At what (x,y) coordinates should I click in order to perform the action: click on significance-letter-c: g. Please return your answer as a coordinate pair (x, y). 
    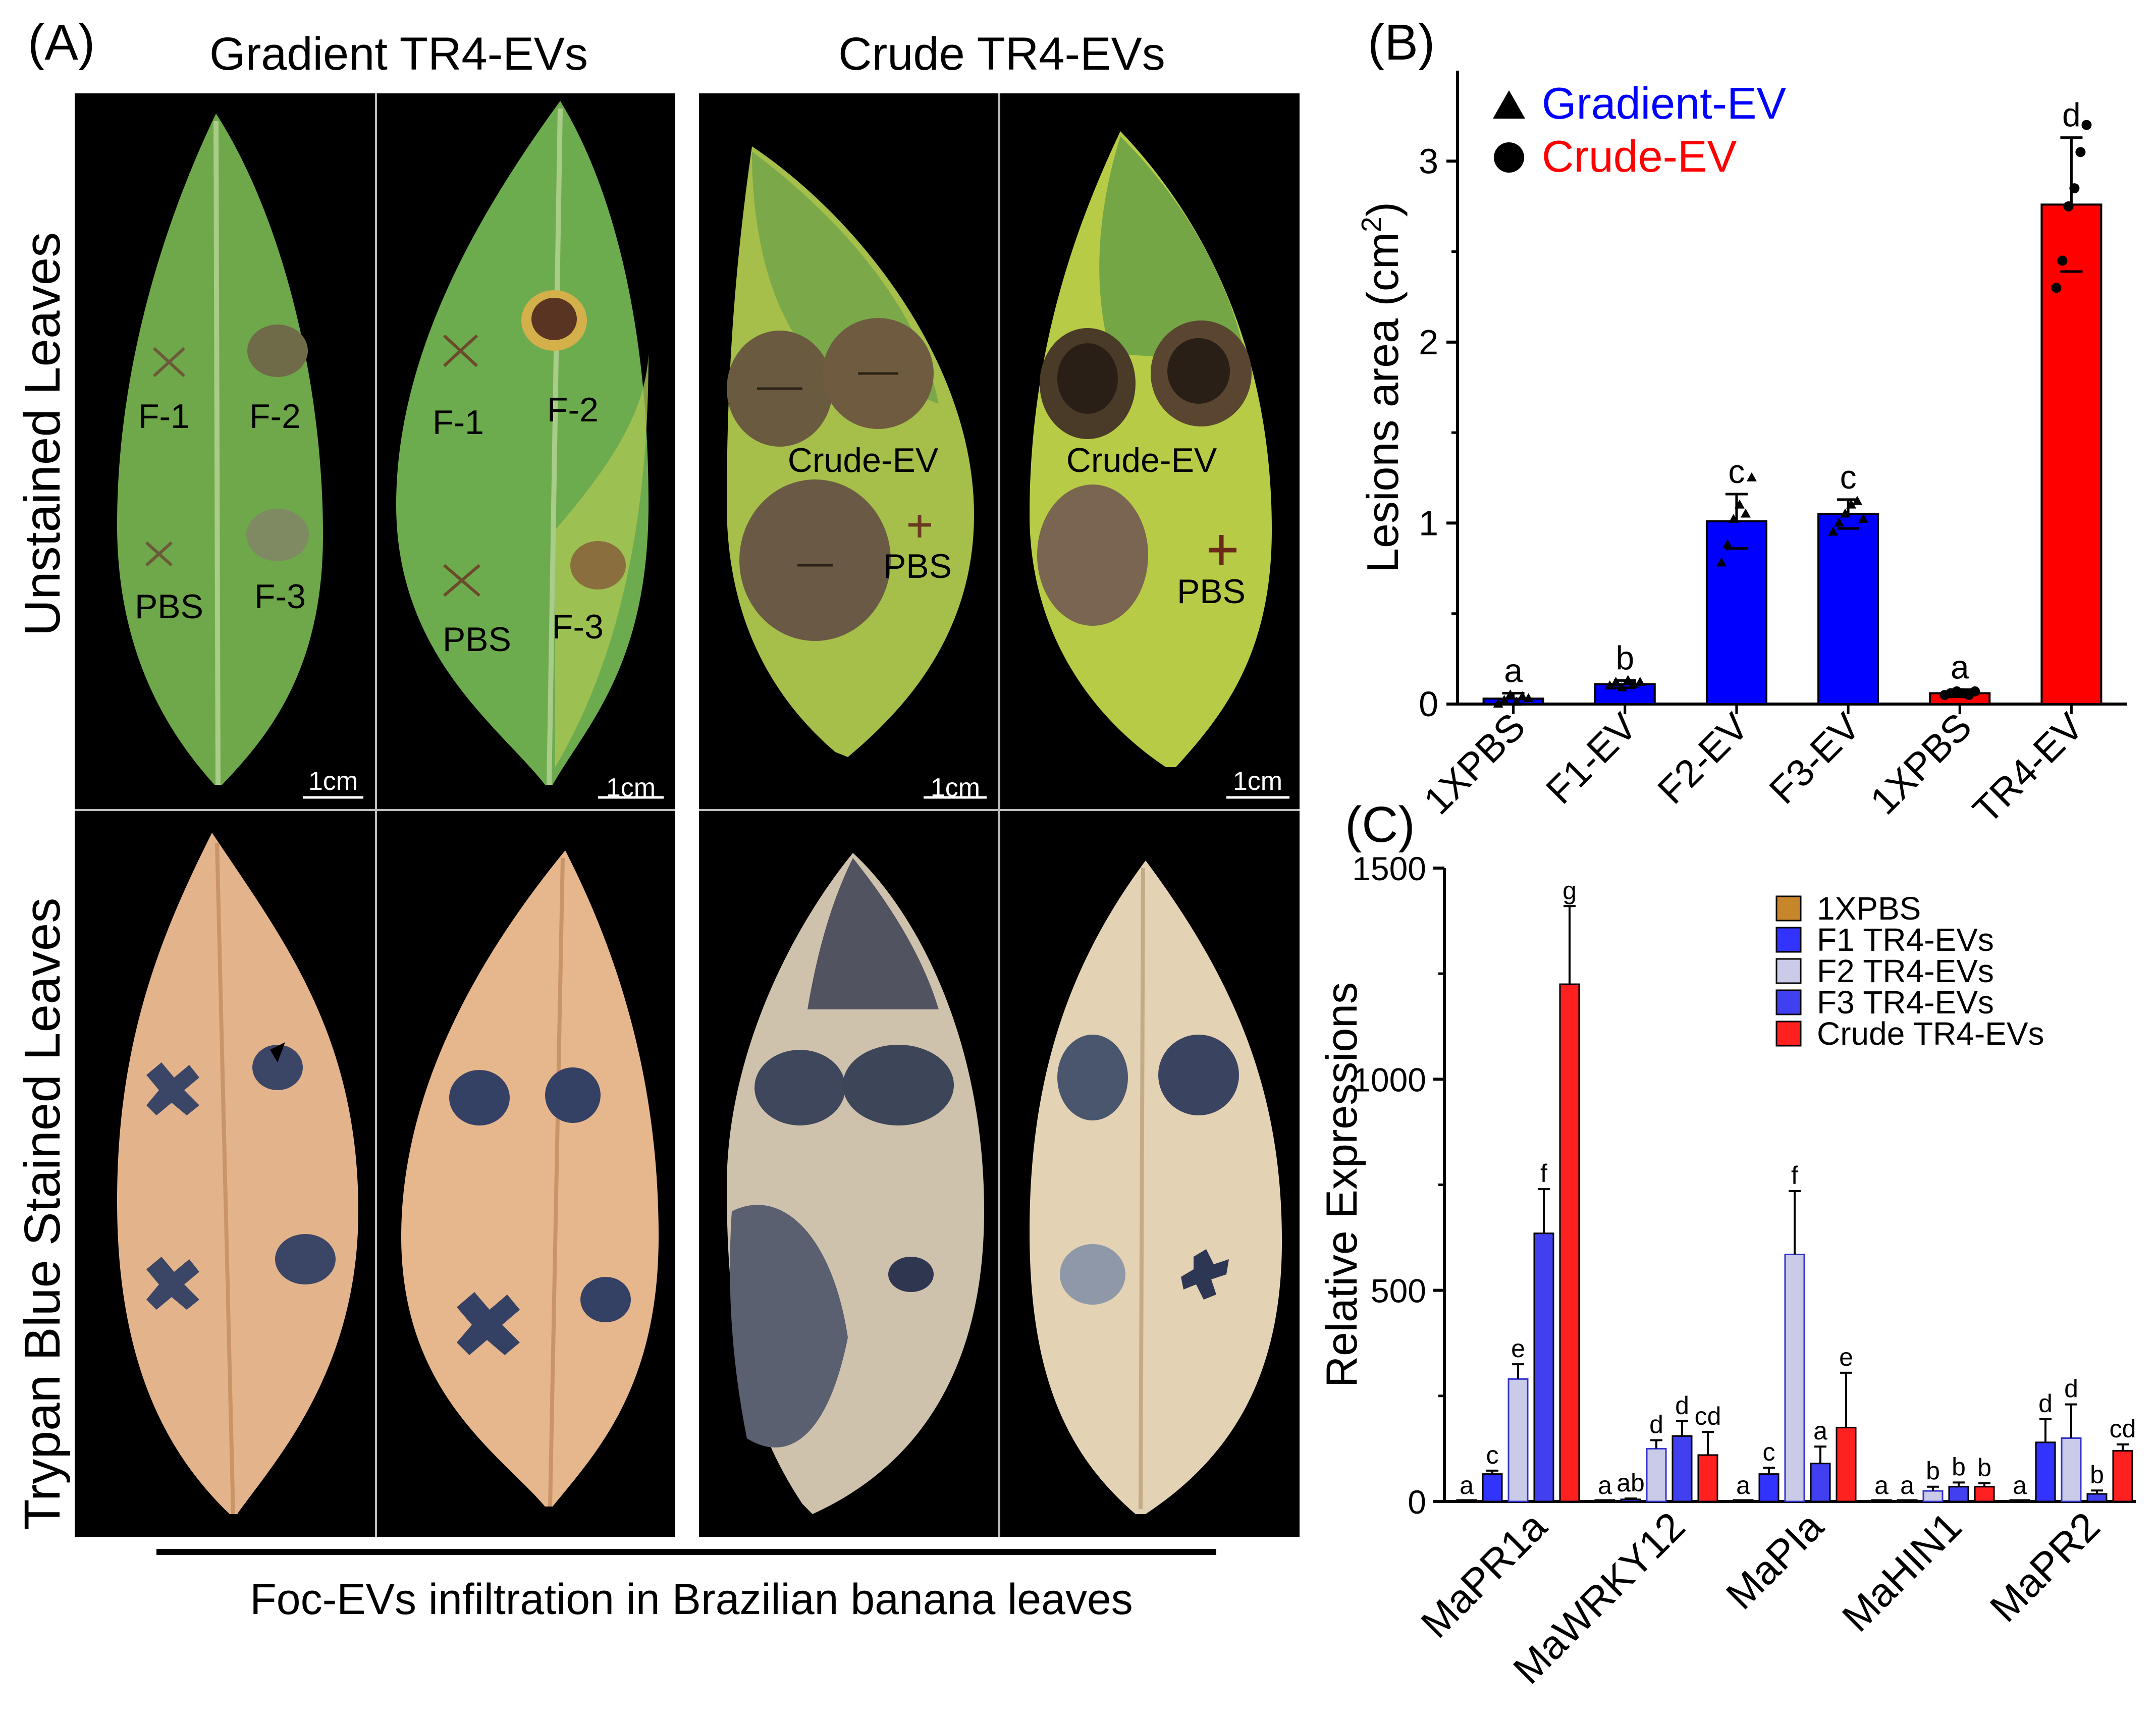
    Looking at the image, I should click on (1569, 890).